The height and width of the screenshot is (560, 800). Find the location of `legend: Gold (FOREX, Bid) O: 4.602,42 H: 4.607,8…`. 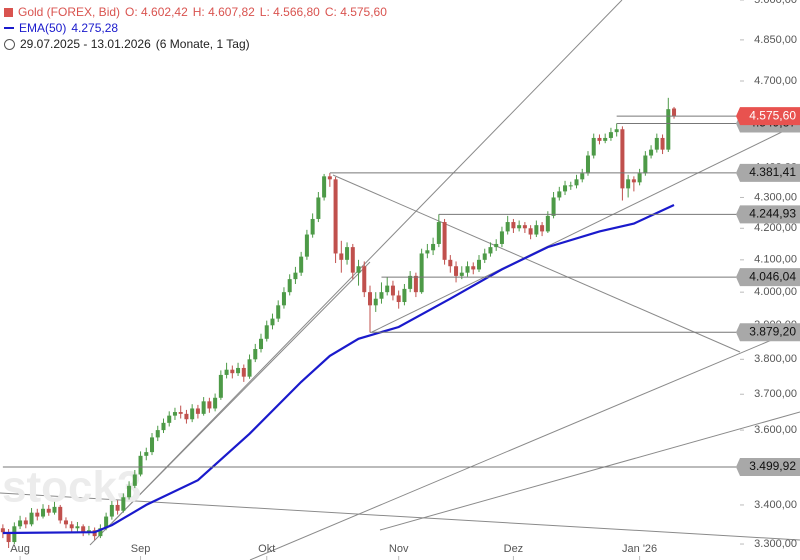

legend: Gold (FOREX, Bid) O: 4.602,42 H: 4.607,8… is located at coordinates (195, 28).